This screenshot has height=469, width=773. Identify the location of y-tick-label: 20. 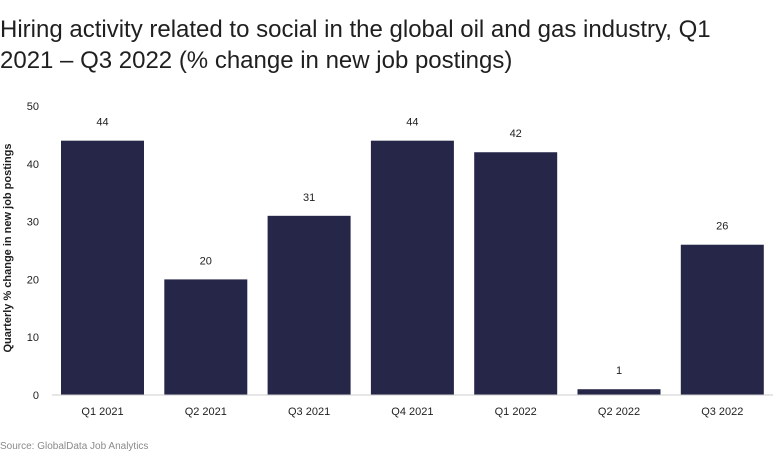
(33, 280).